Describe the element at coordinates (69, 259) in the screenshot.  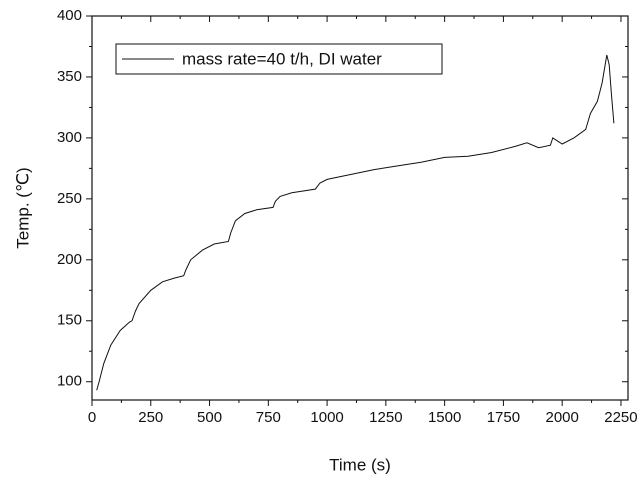
I see `y-tick-label: 200` at that location.